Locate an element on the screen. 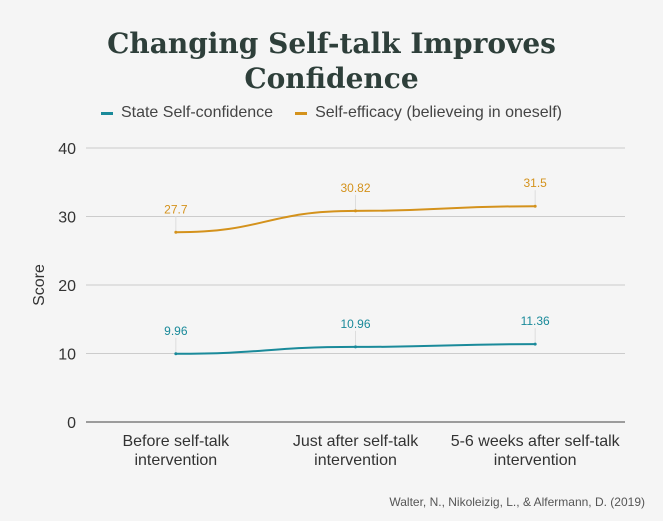  y-tick-label-20: 20 is located at coordinates (67, 286).